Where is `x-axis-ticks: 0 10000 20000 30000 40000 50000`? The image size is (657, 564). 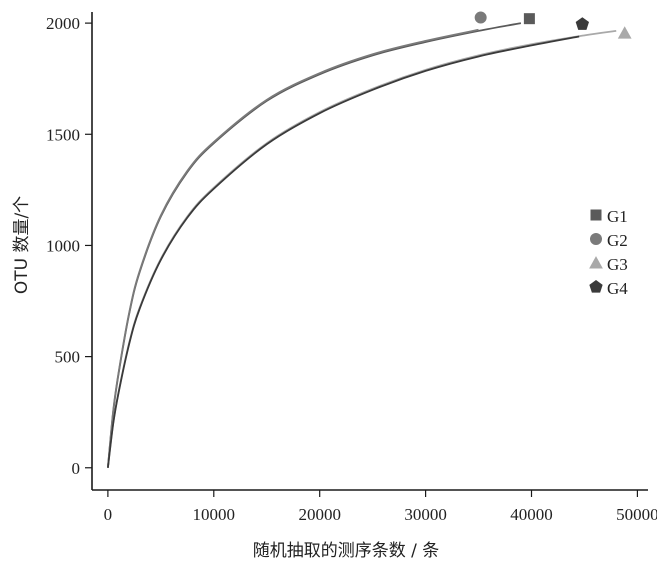
x-axis-ticks: 0 10000 20000 30000 40000 50000 is located at coordinates (380, 507).